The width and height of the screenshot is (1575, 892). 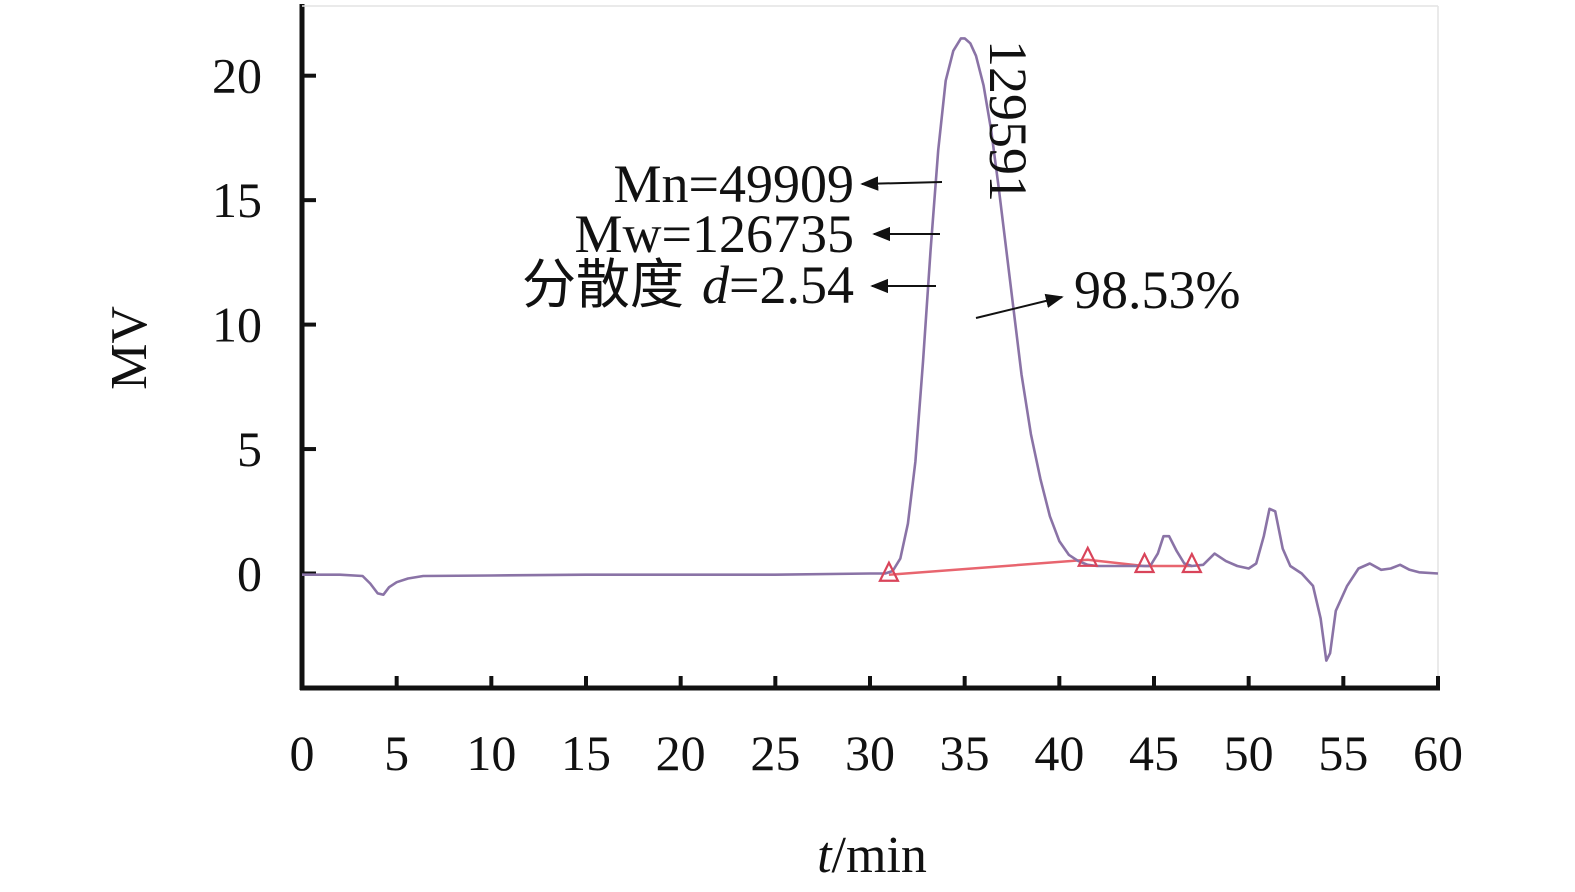 What do you see at coordinates (681, 753) in the screenshot?
I see `x-tick-label: 20` at bounding box center [681, 753].